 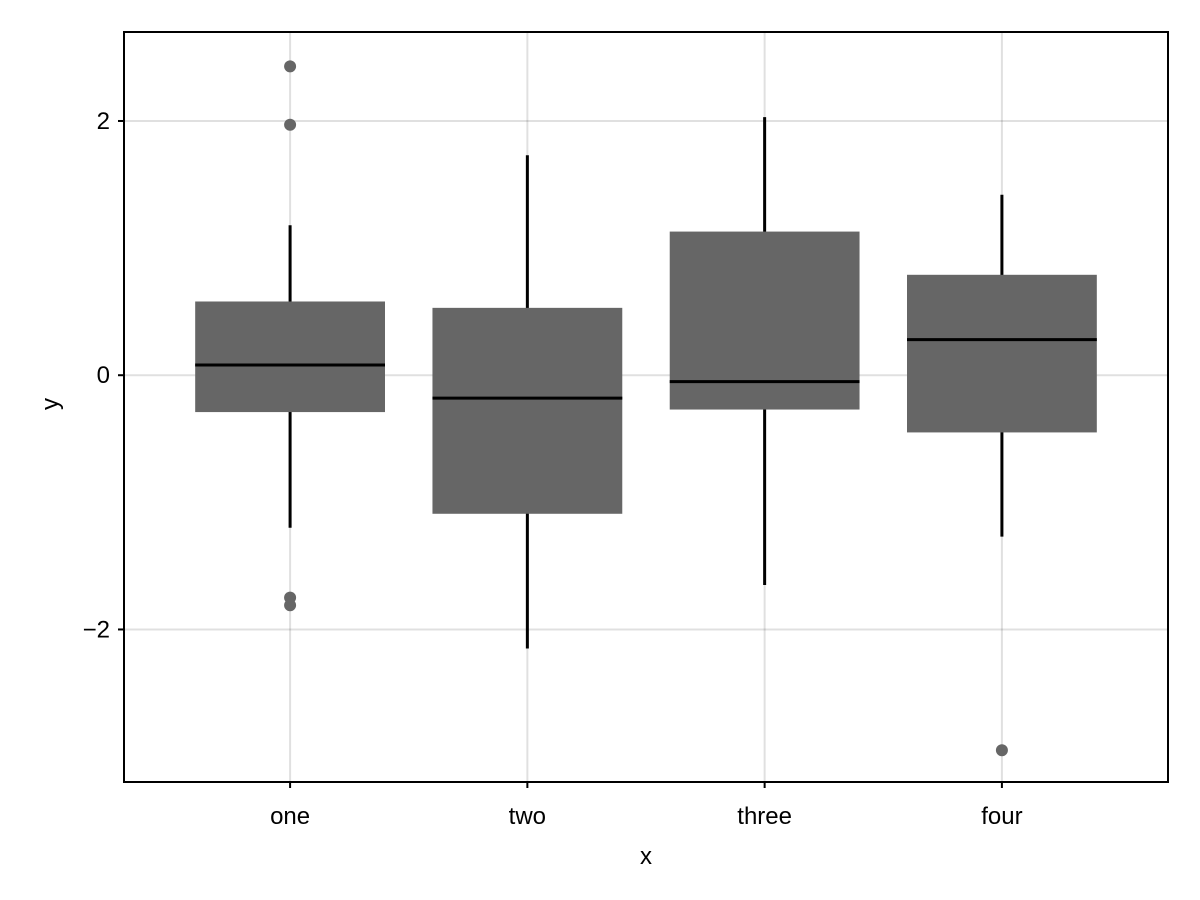 I want to click on box-two, so click(x=527, y=410).